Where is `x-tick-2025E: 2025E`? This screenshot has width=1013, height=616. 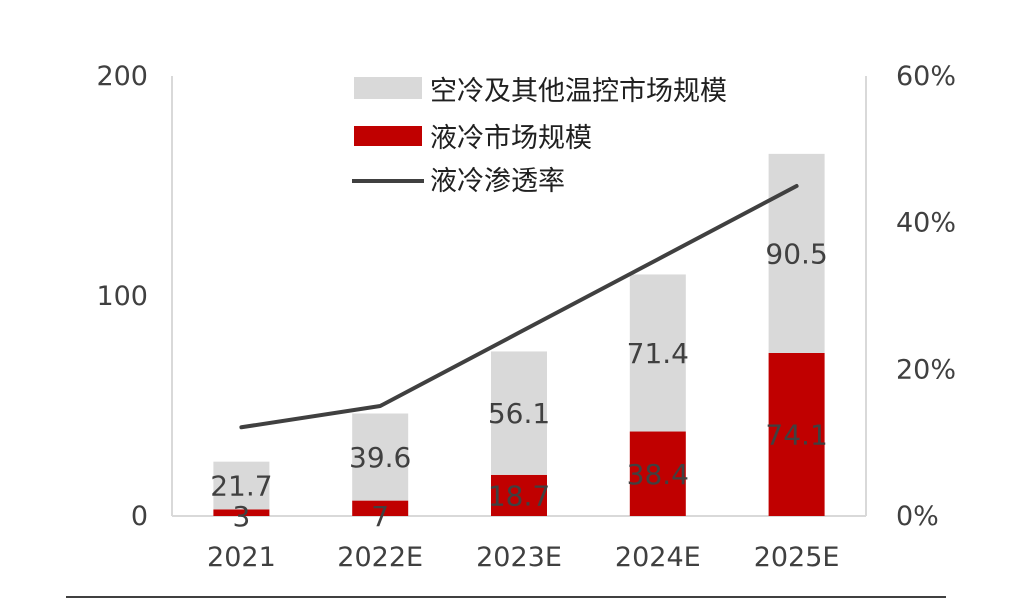
x-tick-2025E: 2025E is located at coordinates (797, 557).